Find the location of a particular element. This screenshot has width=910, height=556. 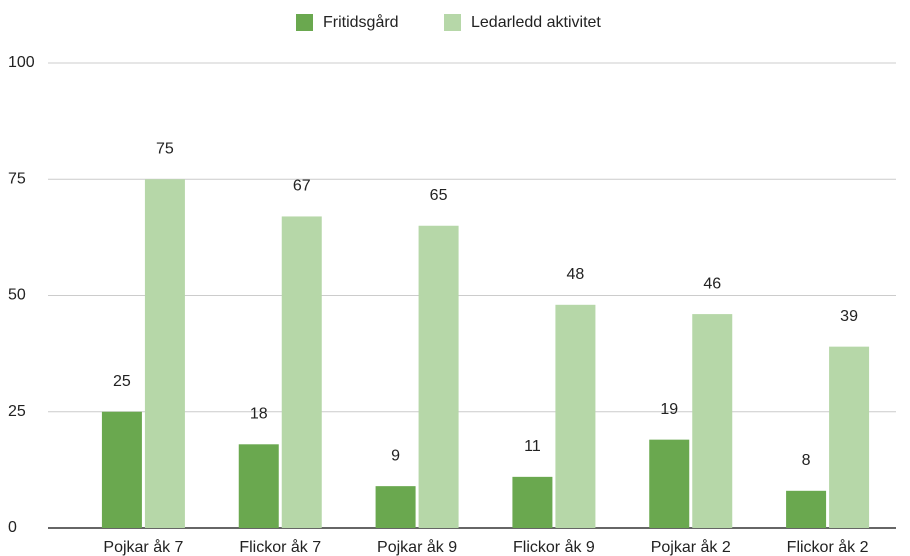

legend-label: Fritidsgård is located at coordinates (361, 22).